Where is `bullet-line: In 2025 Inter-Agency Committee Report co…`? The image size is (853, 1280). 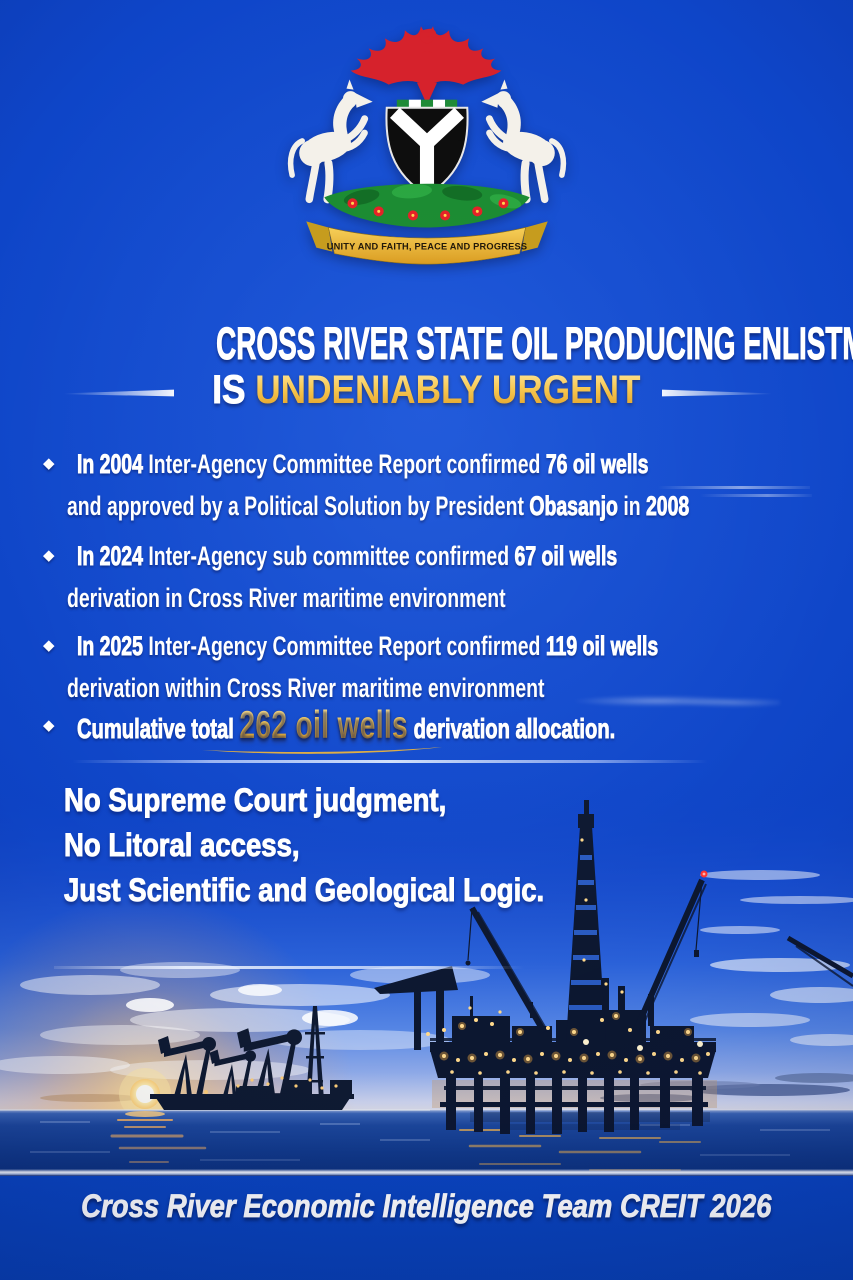 bullet-line: In 2025 Inter-Agency Committee Report co… is located at coordinates (368, 646).